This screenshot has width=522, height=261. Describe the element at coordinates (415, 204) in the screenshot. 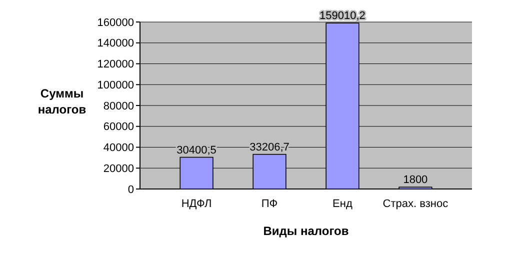

I see `x-tick-label: Страх. взнос` at that location.